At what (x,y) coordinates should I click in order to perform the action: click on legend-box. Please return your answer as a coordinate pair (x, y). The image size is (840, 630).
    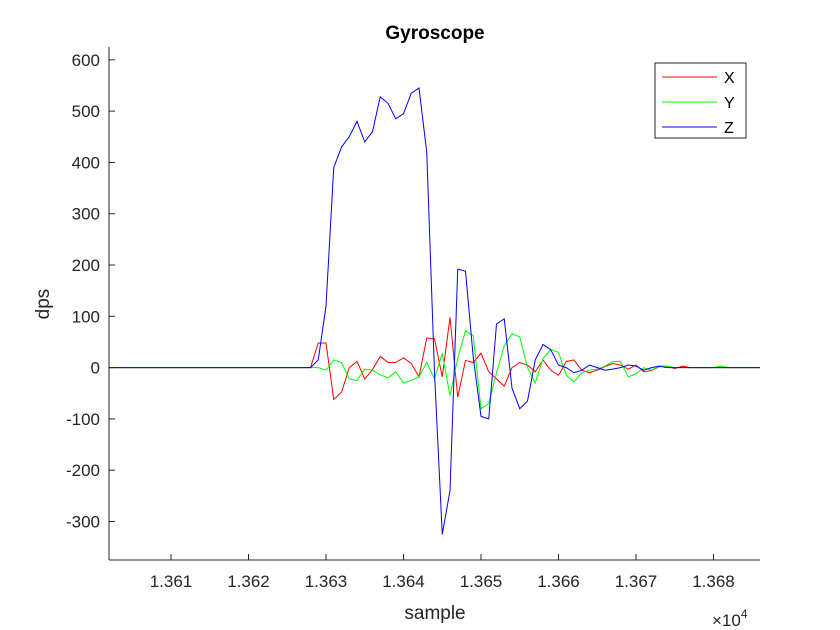
    Looking at the image, I should click on (700, 100).